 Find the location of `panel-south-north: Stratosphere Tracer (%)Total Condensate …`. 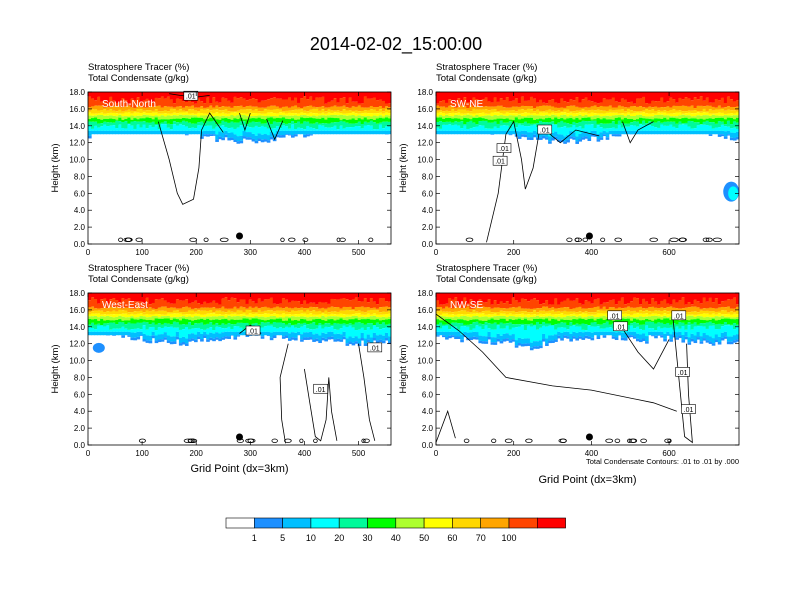

panel-south-north: Stratosphere Tracer (%)Total Condensate … is located at coordinates (221, 159).